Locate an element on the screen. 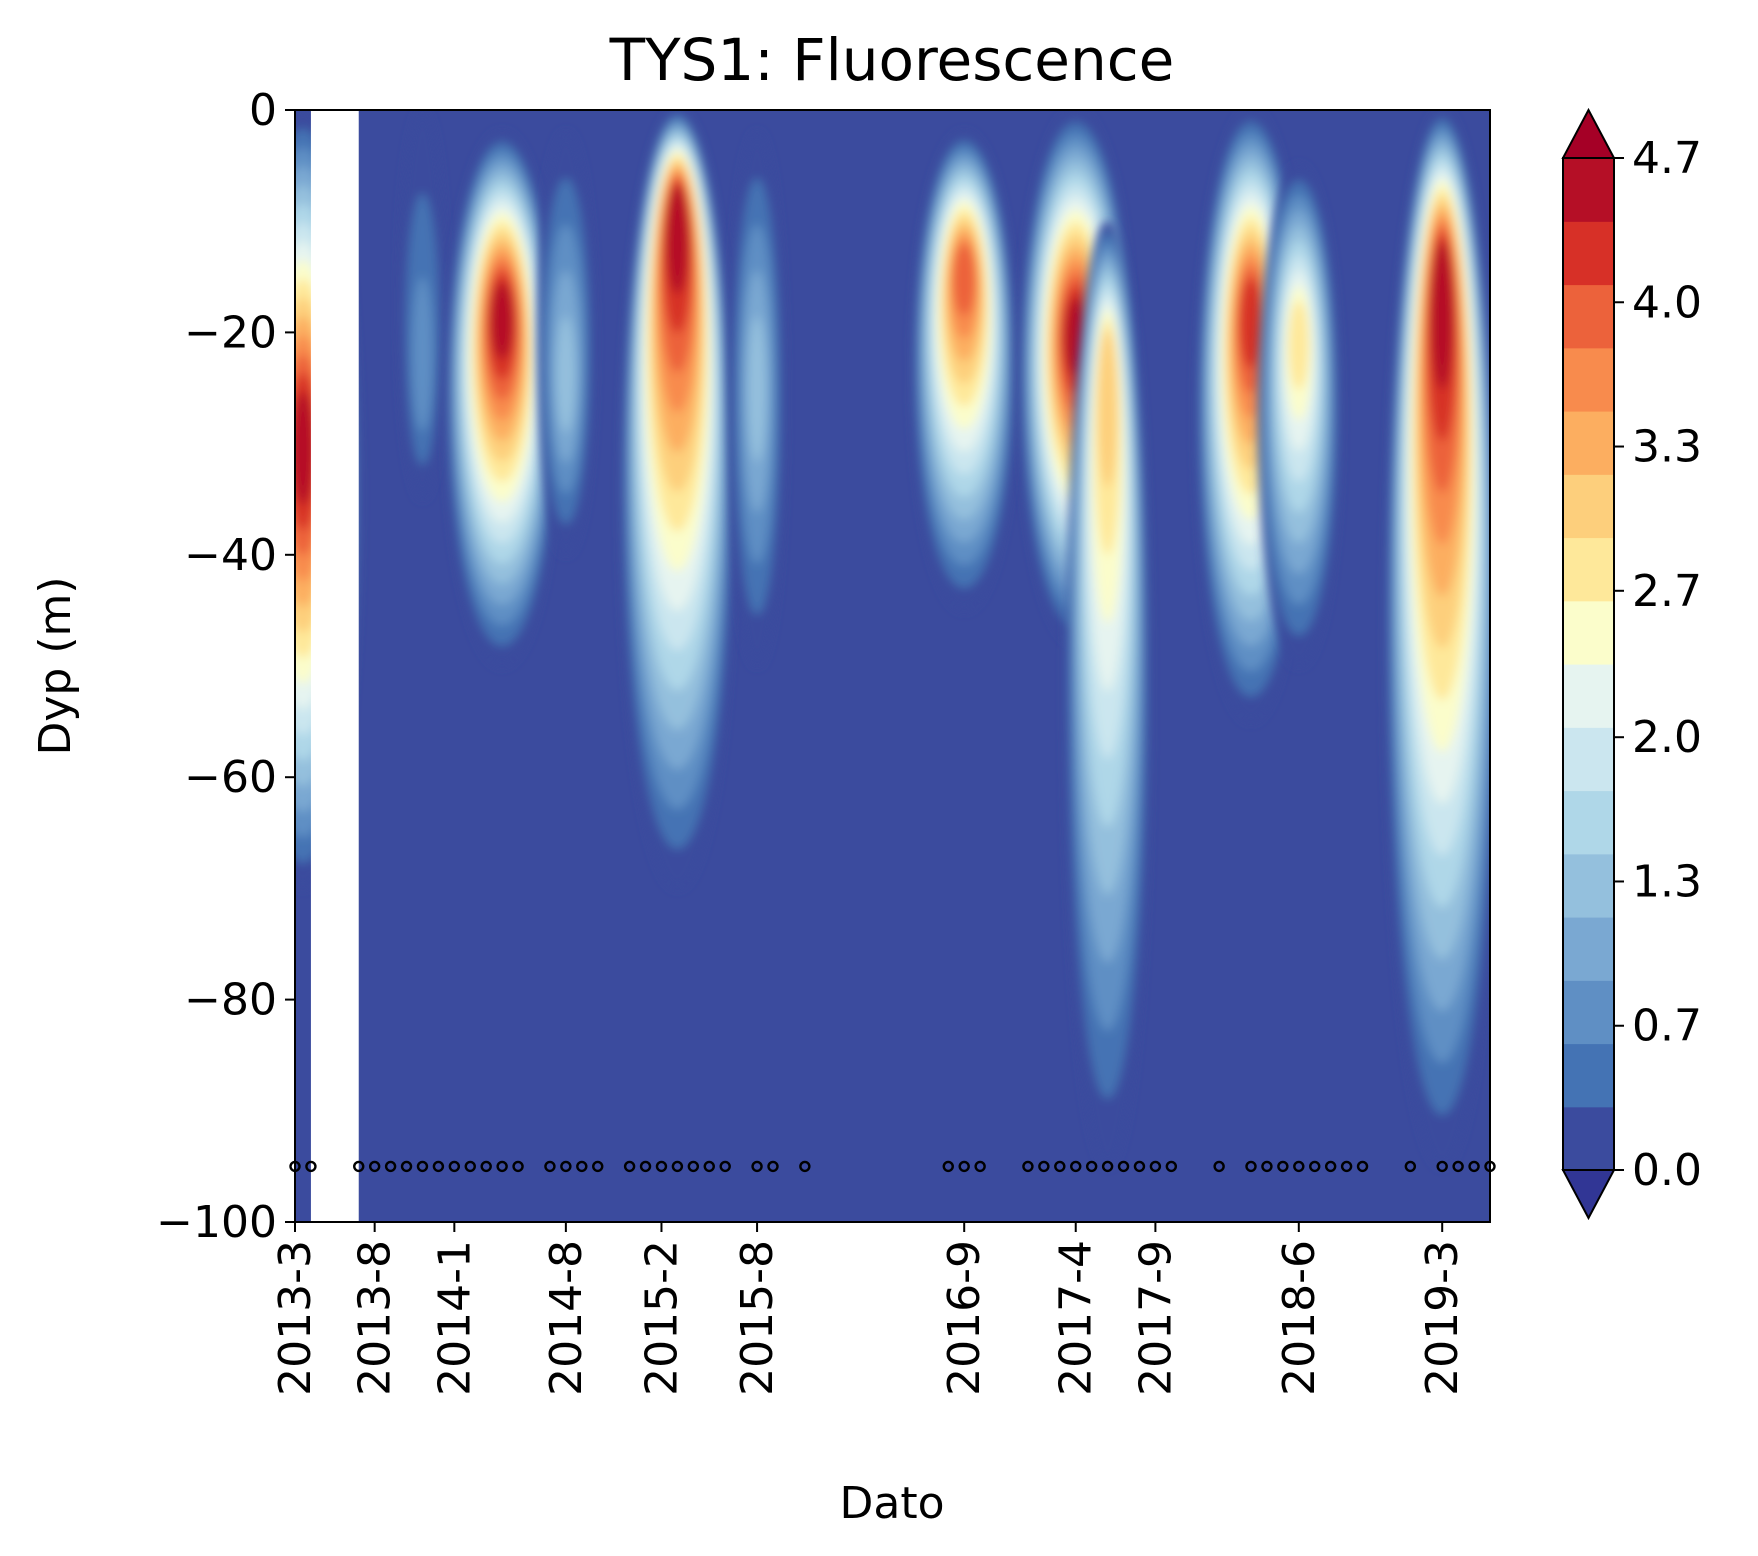  colorbar-tick-label: 2.7 is located at coordinates (1667, 591).